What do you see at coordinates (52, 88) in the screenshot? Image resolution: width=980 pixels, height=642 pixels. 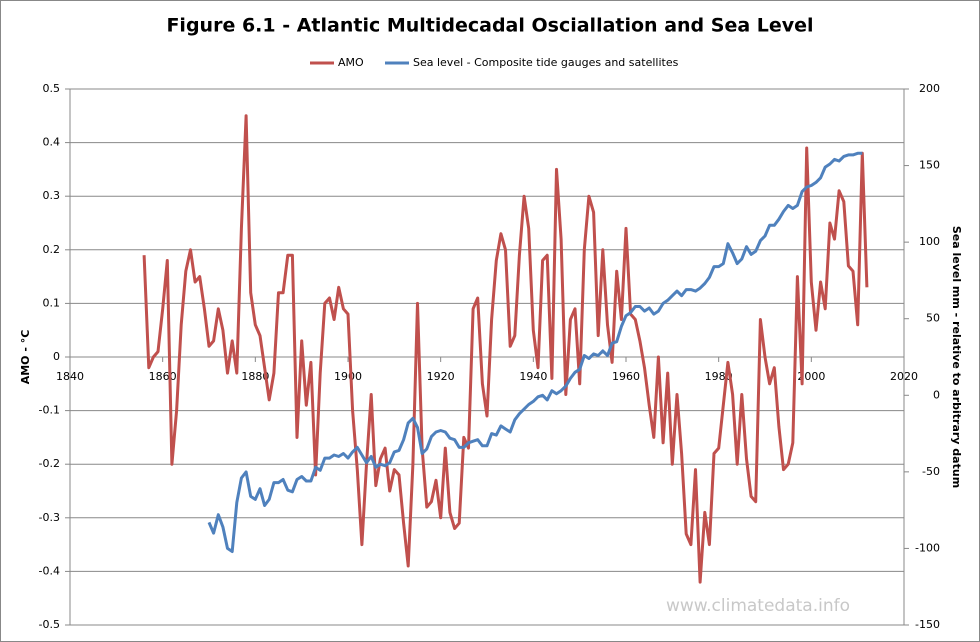 I see `y-tick-label: 0.5` at bounding box center [52, 88].